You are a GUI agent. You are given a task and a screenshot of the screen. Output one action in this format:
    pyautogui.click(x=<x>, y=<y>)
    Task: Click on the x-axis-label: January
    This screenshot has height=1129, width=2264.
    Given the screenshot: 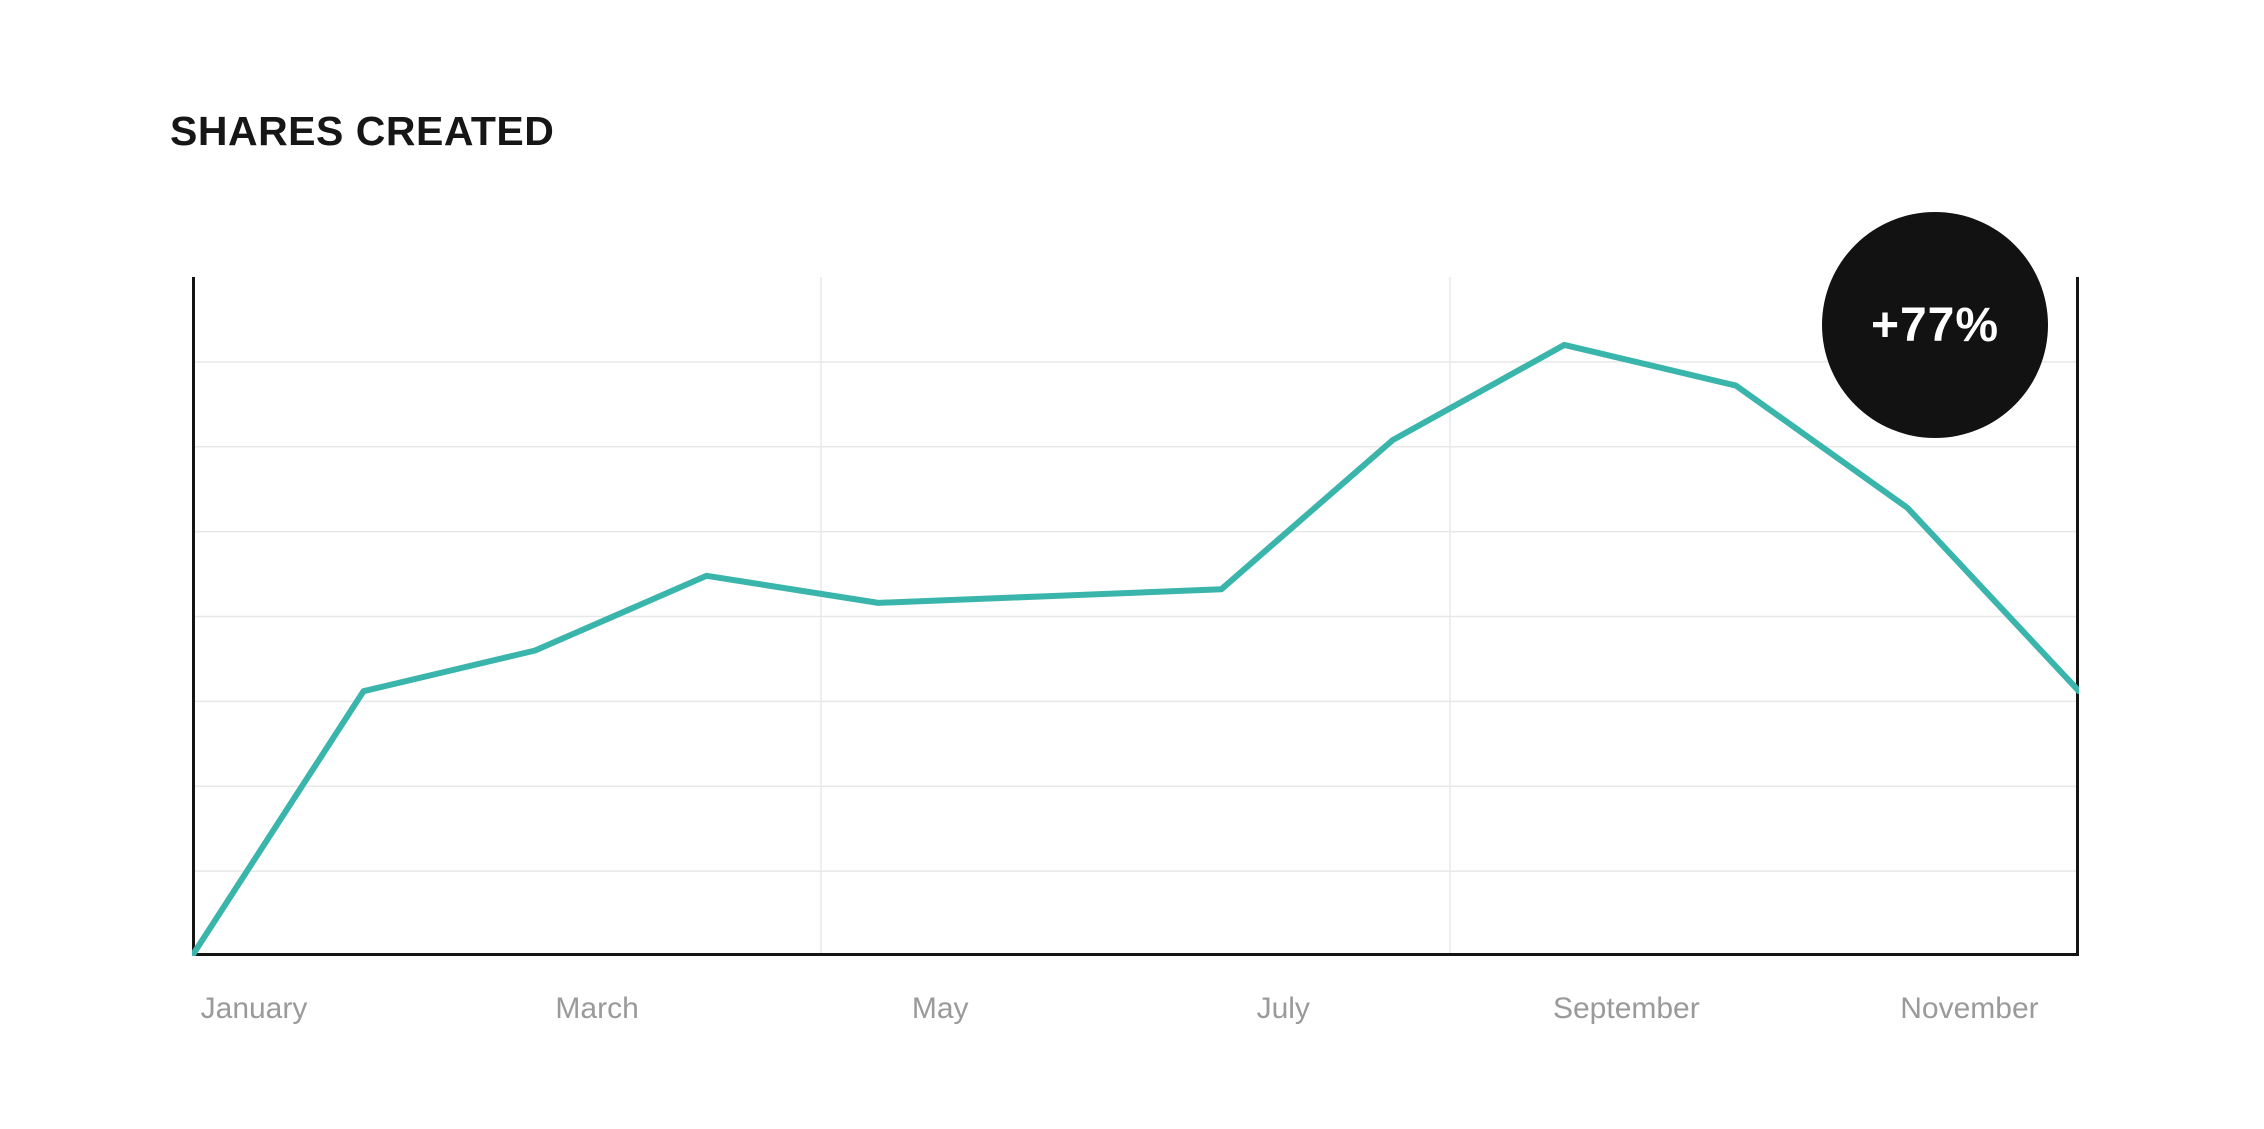 What is the action you would take?
    pyautogui.click(x=254, y=1008)
    